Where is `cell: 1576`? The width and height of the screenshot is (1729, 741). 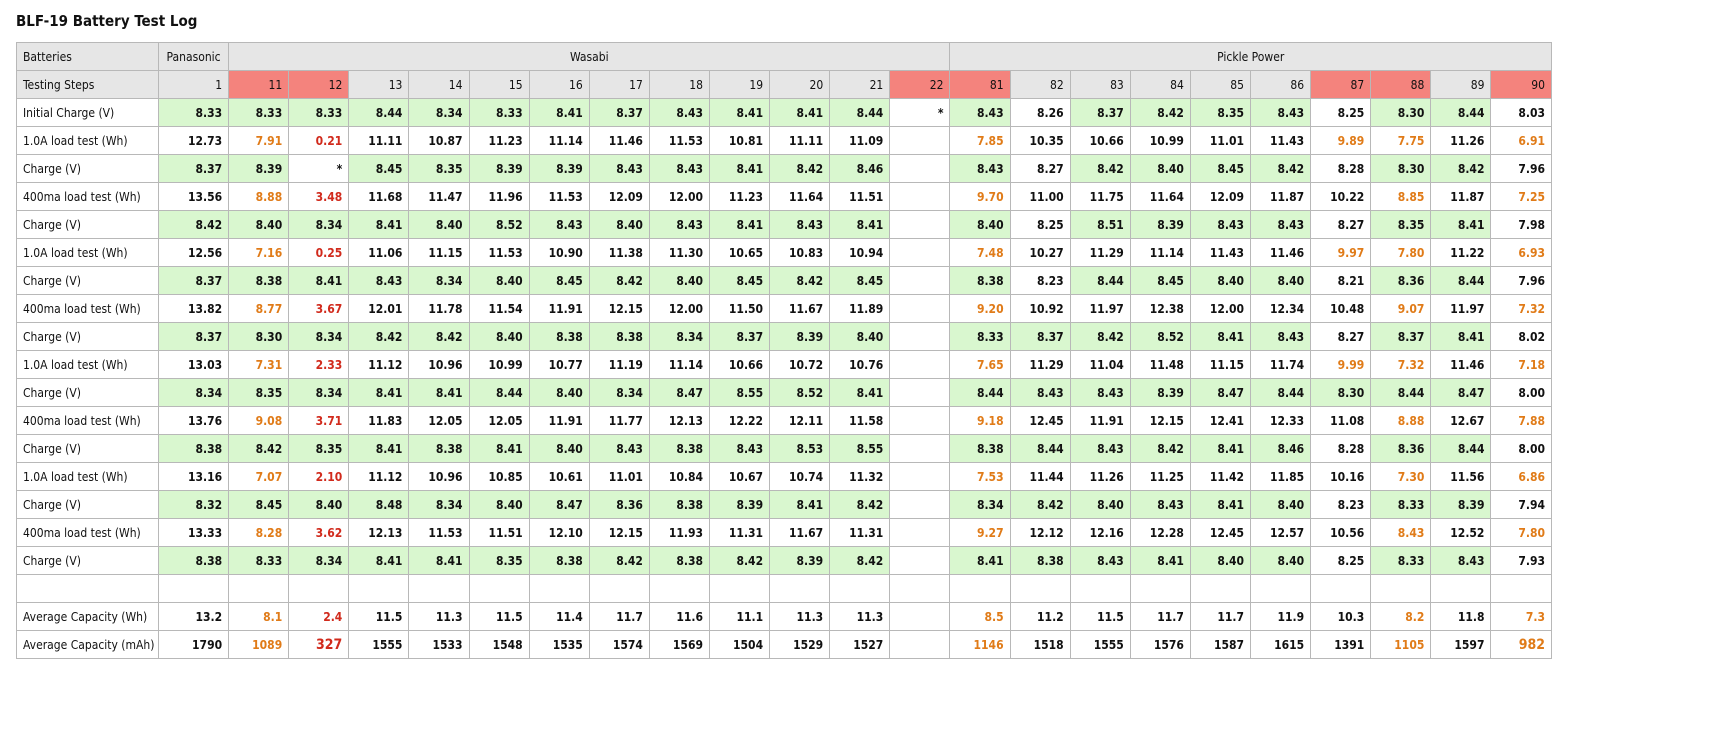 cell: 1576 is located at coordinates (1160, 644).